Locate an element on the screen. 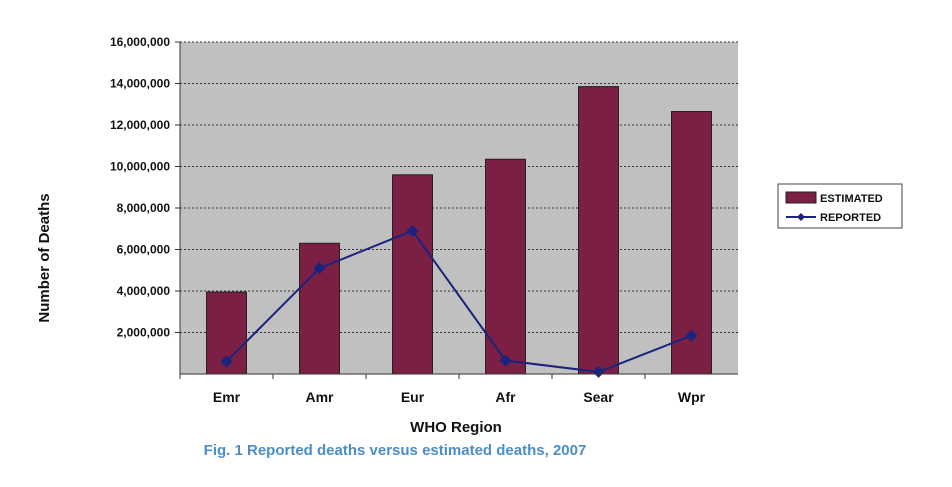 The width and height of the screenshot is (952, 487). point-reported-sear is located at coordinates (598, 371).